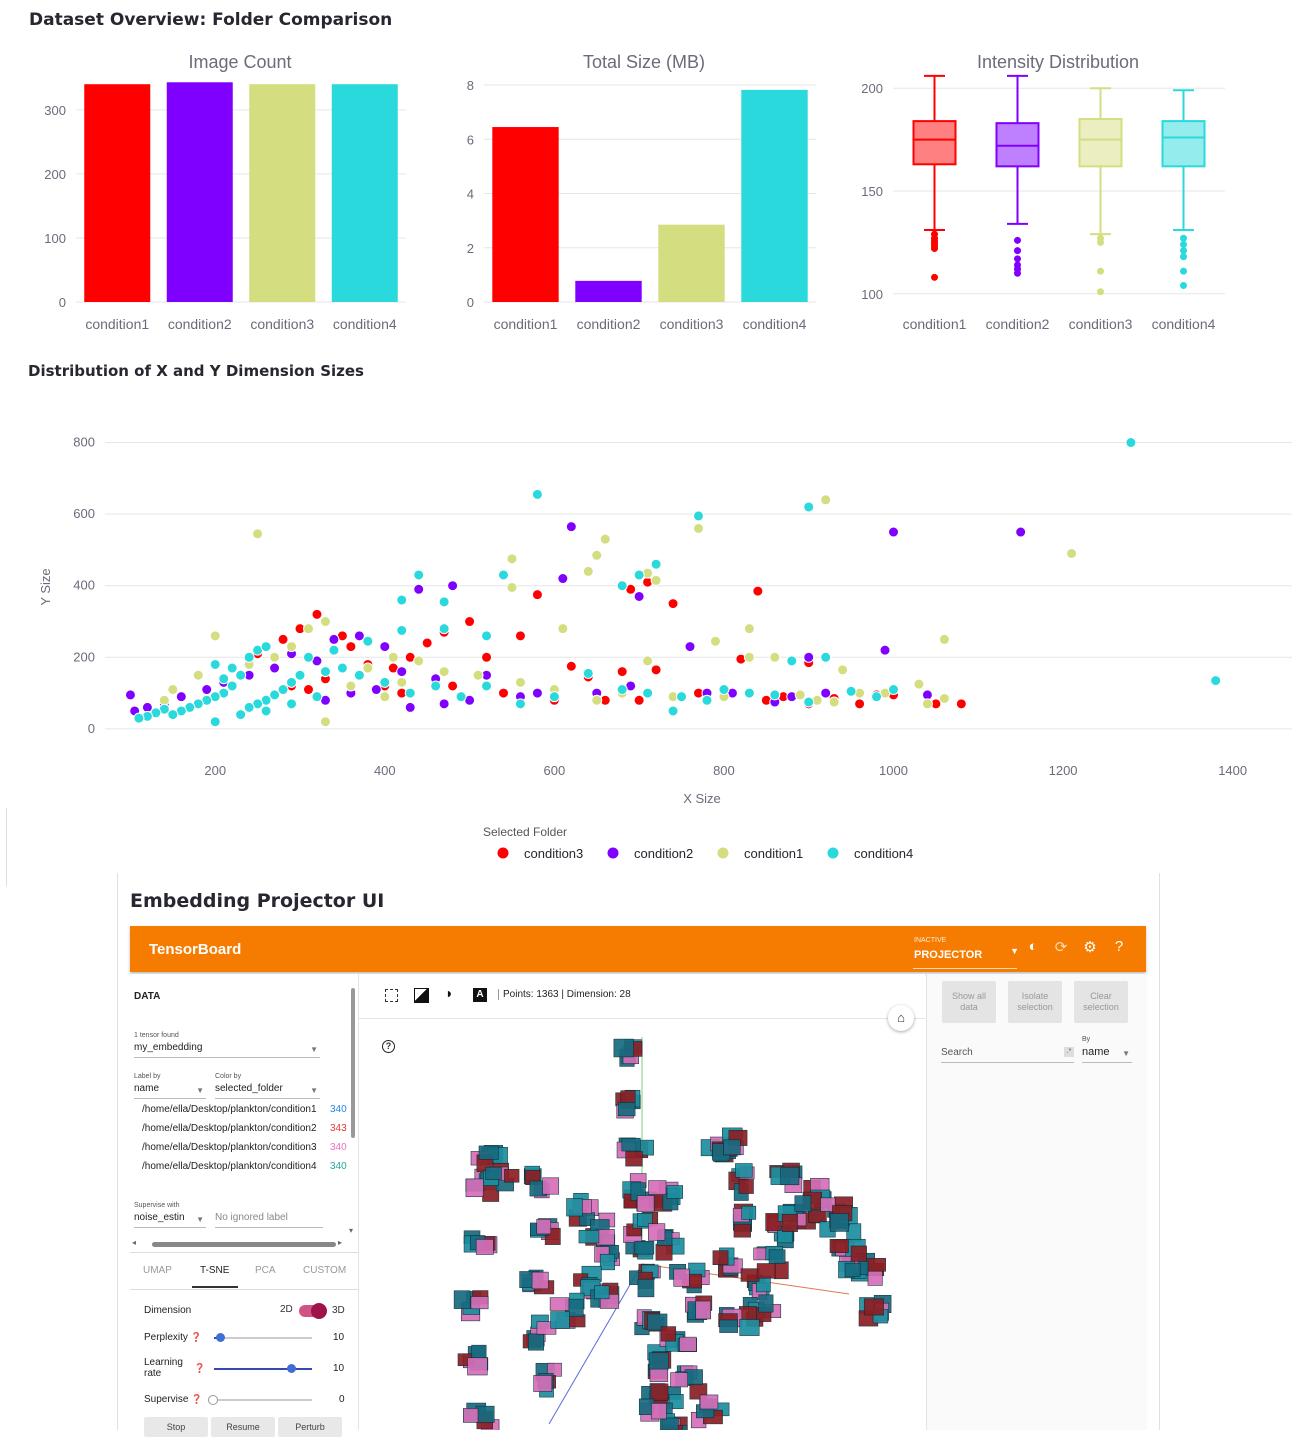 The image size is (1292, 1437). Describe the element at coordinates (1033, 946) in the screenshot. I see `theme-icon: ◐` at that location.